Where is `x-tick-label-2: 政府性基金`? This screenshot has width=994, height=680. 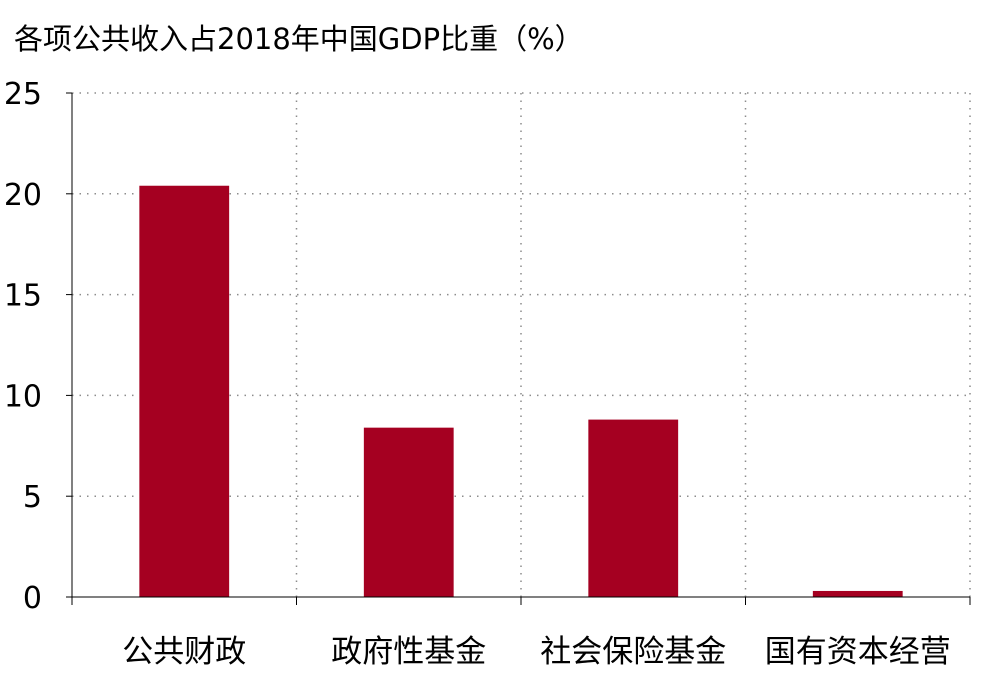 x-tick-label-2: 政府性基金 is located at coordinates (408, 652).